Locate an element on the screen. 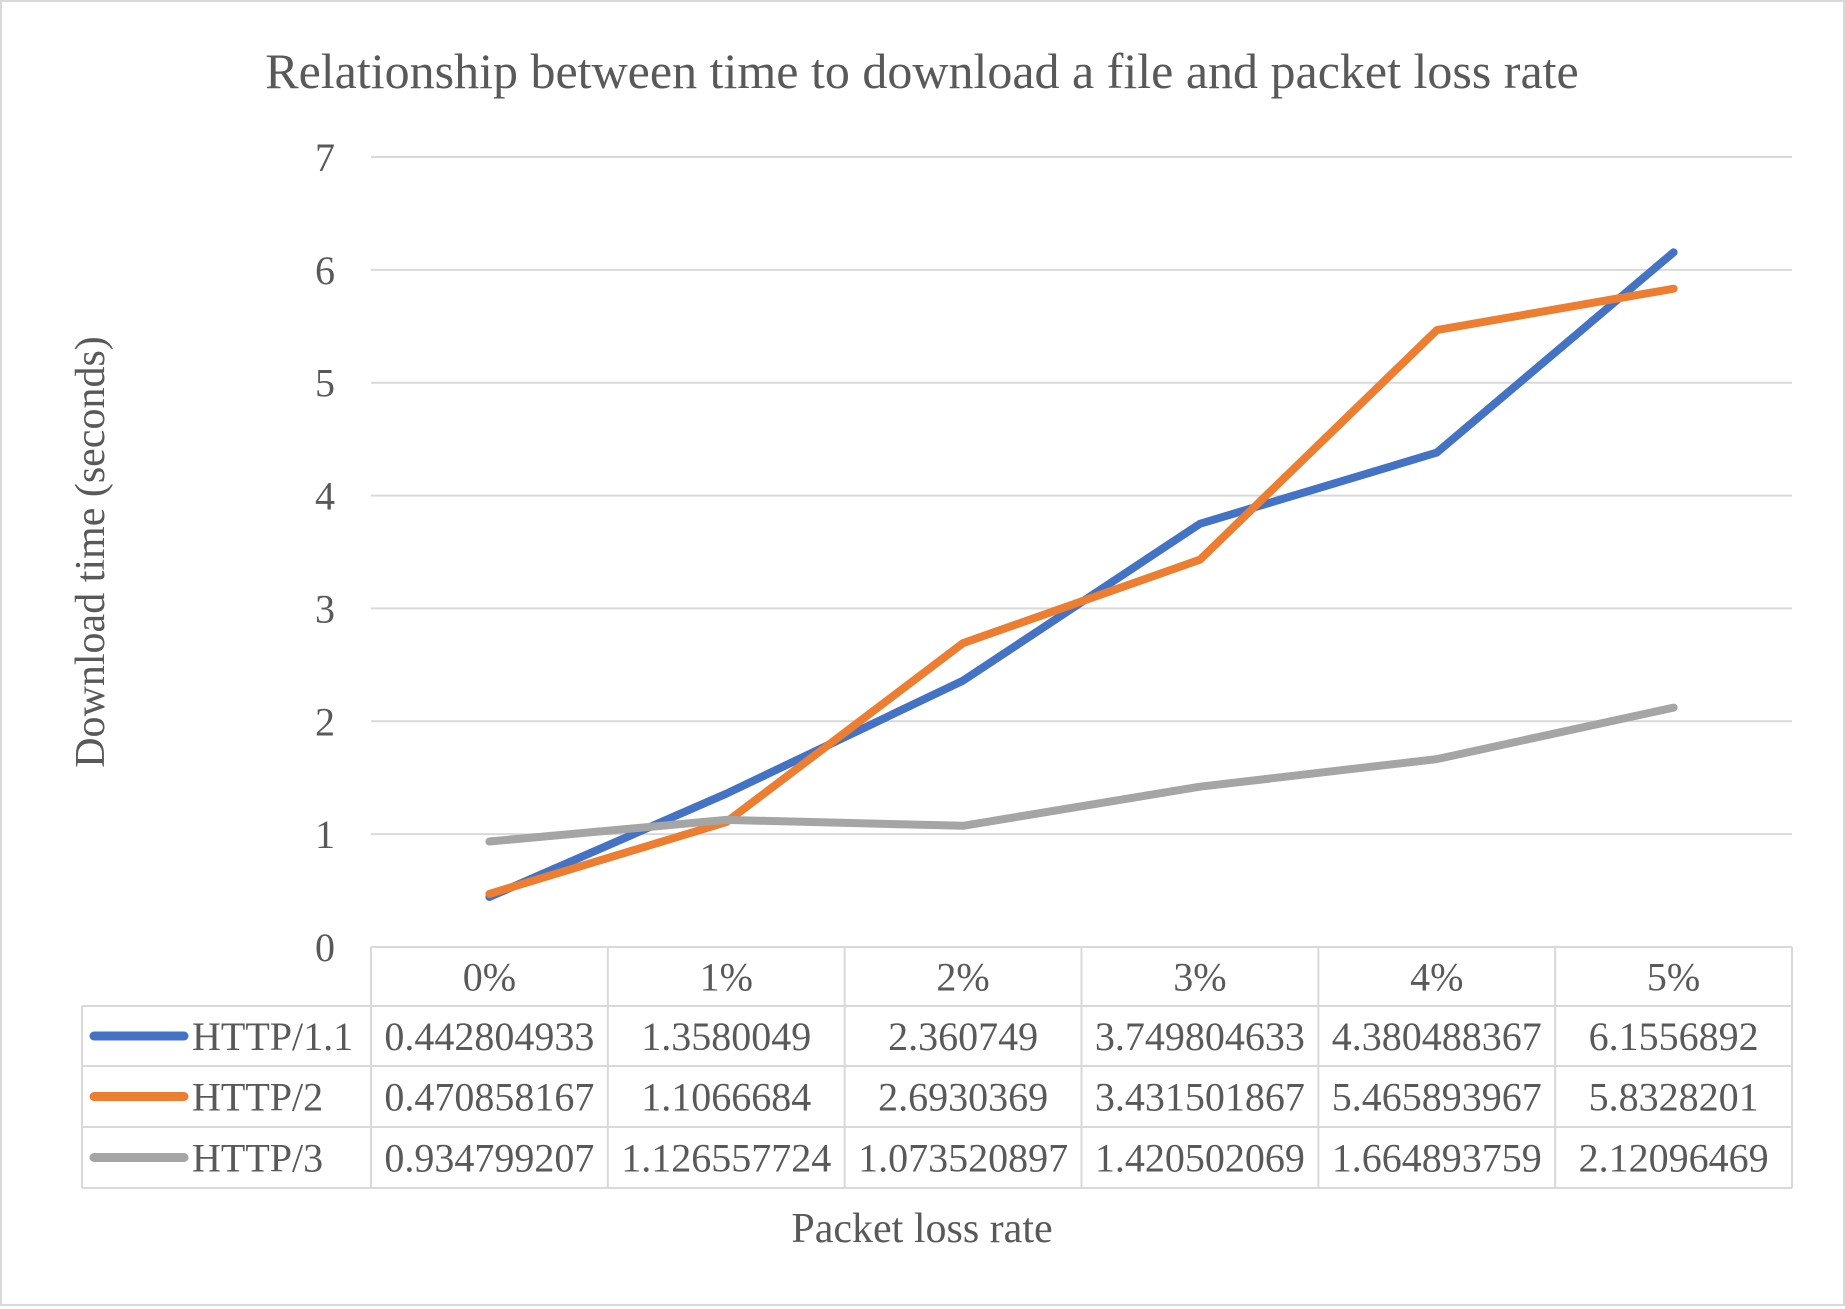 The width and height of the screenshot is (1845, 1309). data-label: 1.1066684 is located at coordinates (726, 1097).